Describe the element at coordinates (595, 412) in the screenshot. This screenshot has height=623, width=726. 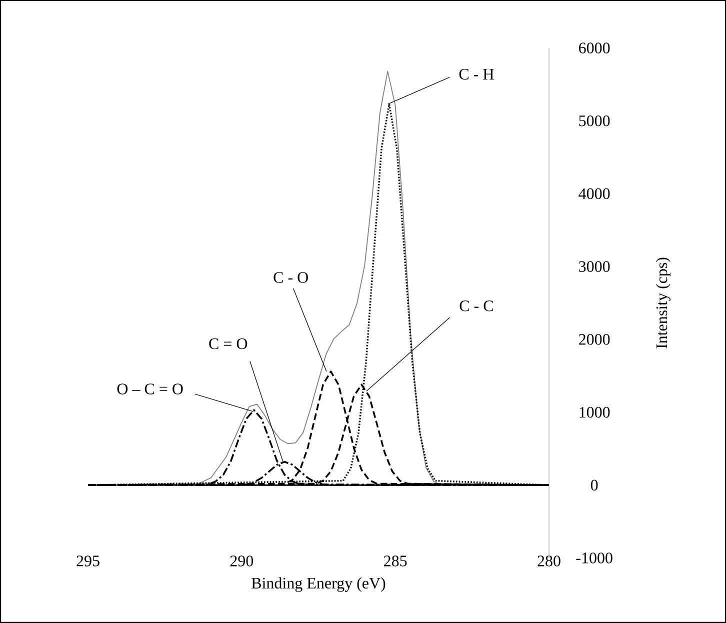
I see `y-tick-label: 1000` at that location.